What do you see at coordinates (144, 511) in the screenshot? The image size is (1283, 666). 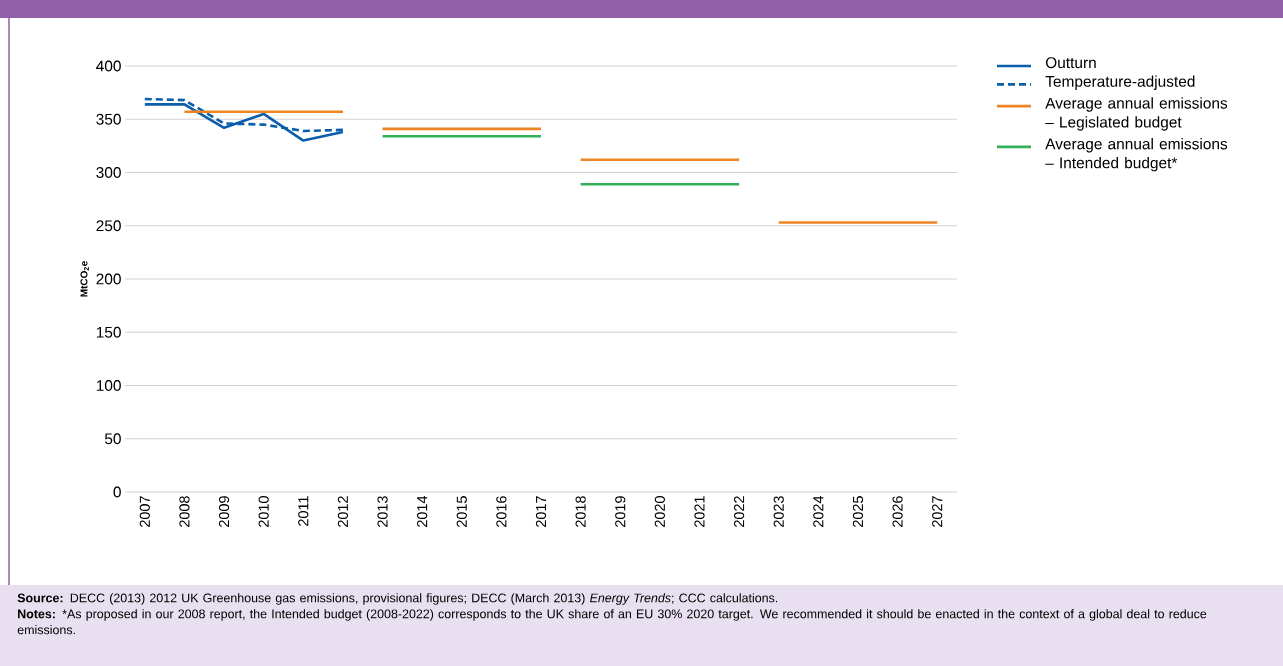 I see `x-tick-label: 2007` at bounding box center [144, 511].